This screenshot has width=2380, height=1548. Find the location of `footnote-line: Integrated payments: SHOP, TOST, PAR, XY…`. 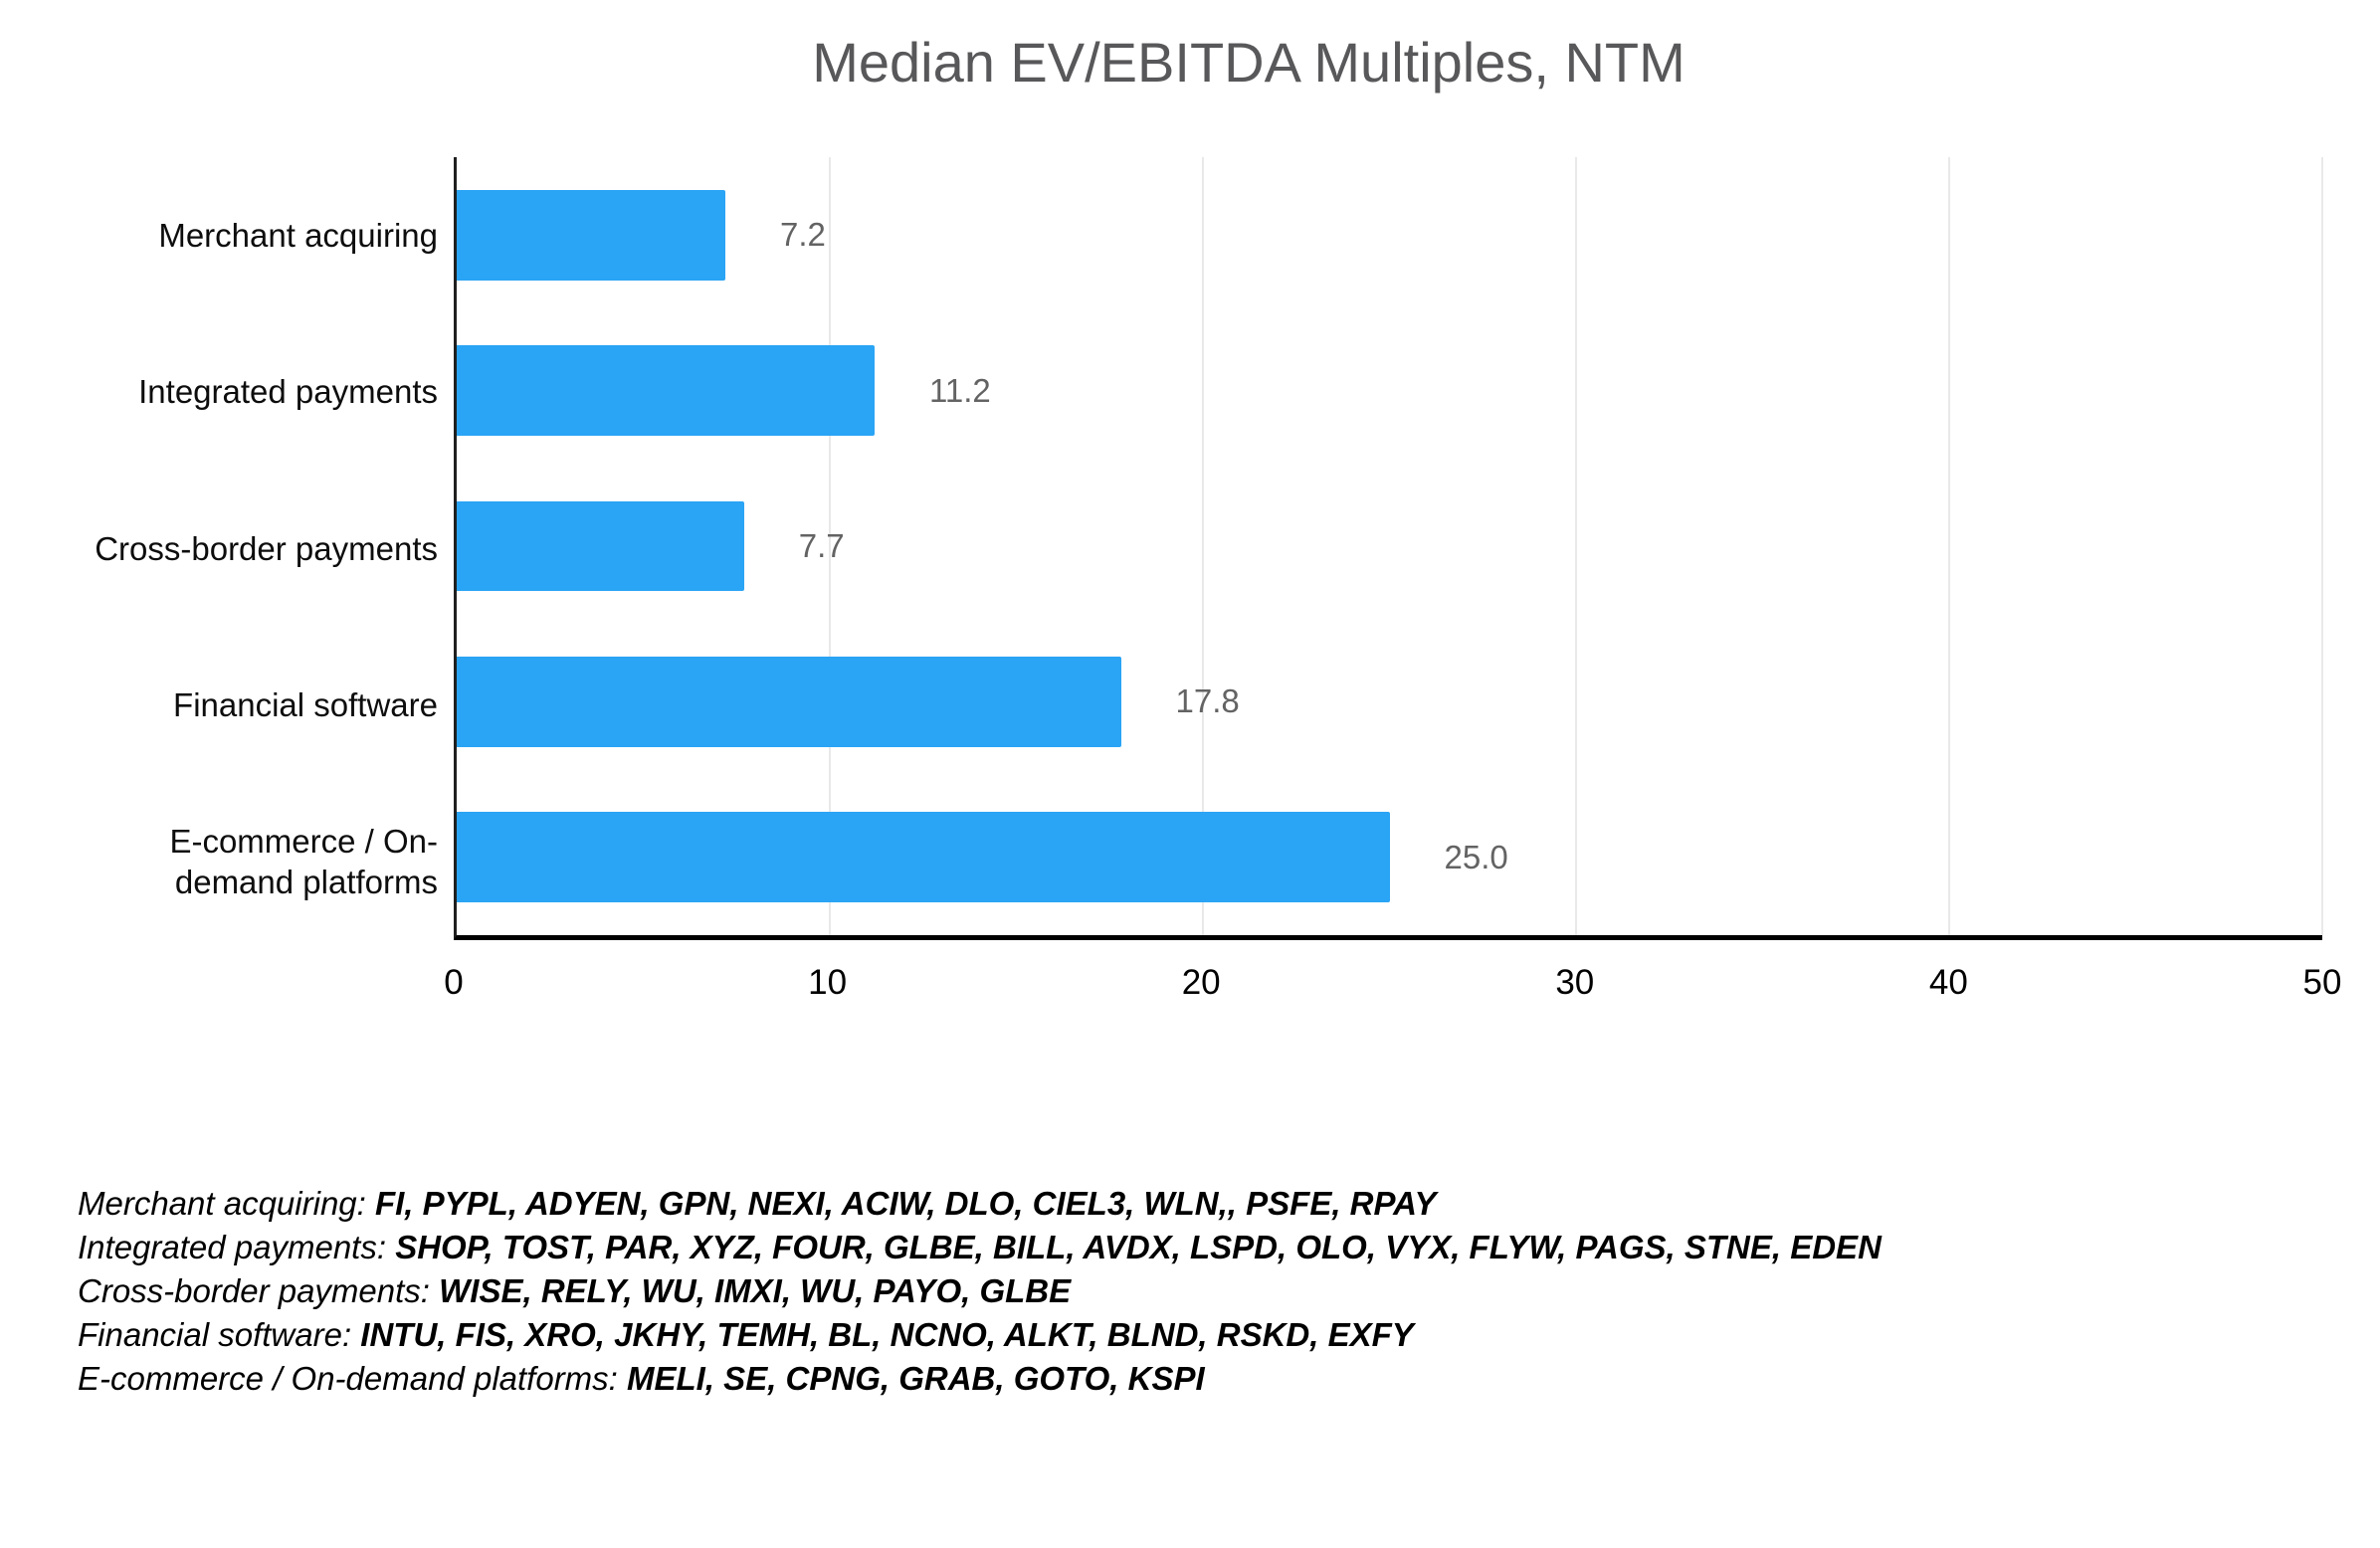

footnote-line: Integrated payments: SHOP, TOST, PAR, XY… is located at coordinates (1202, 1247).